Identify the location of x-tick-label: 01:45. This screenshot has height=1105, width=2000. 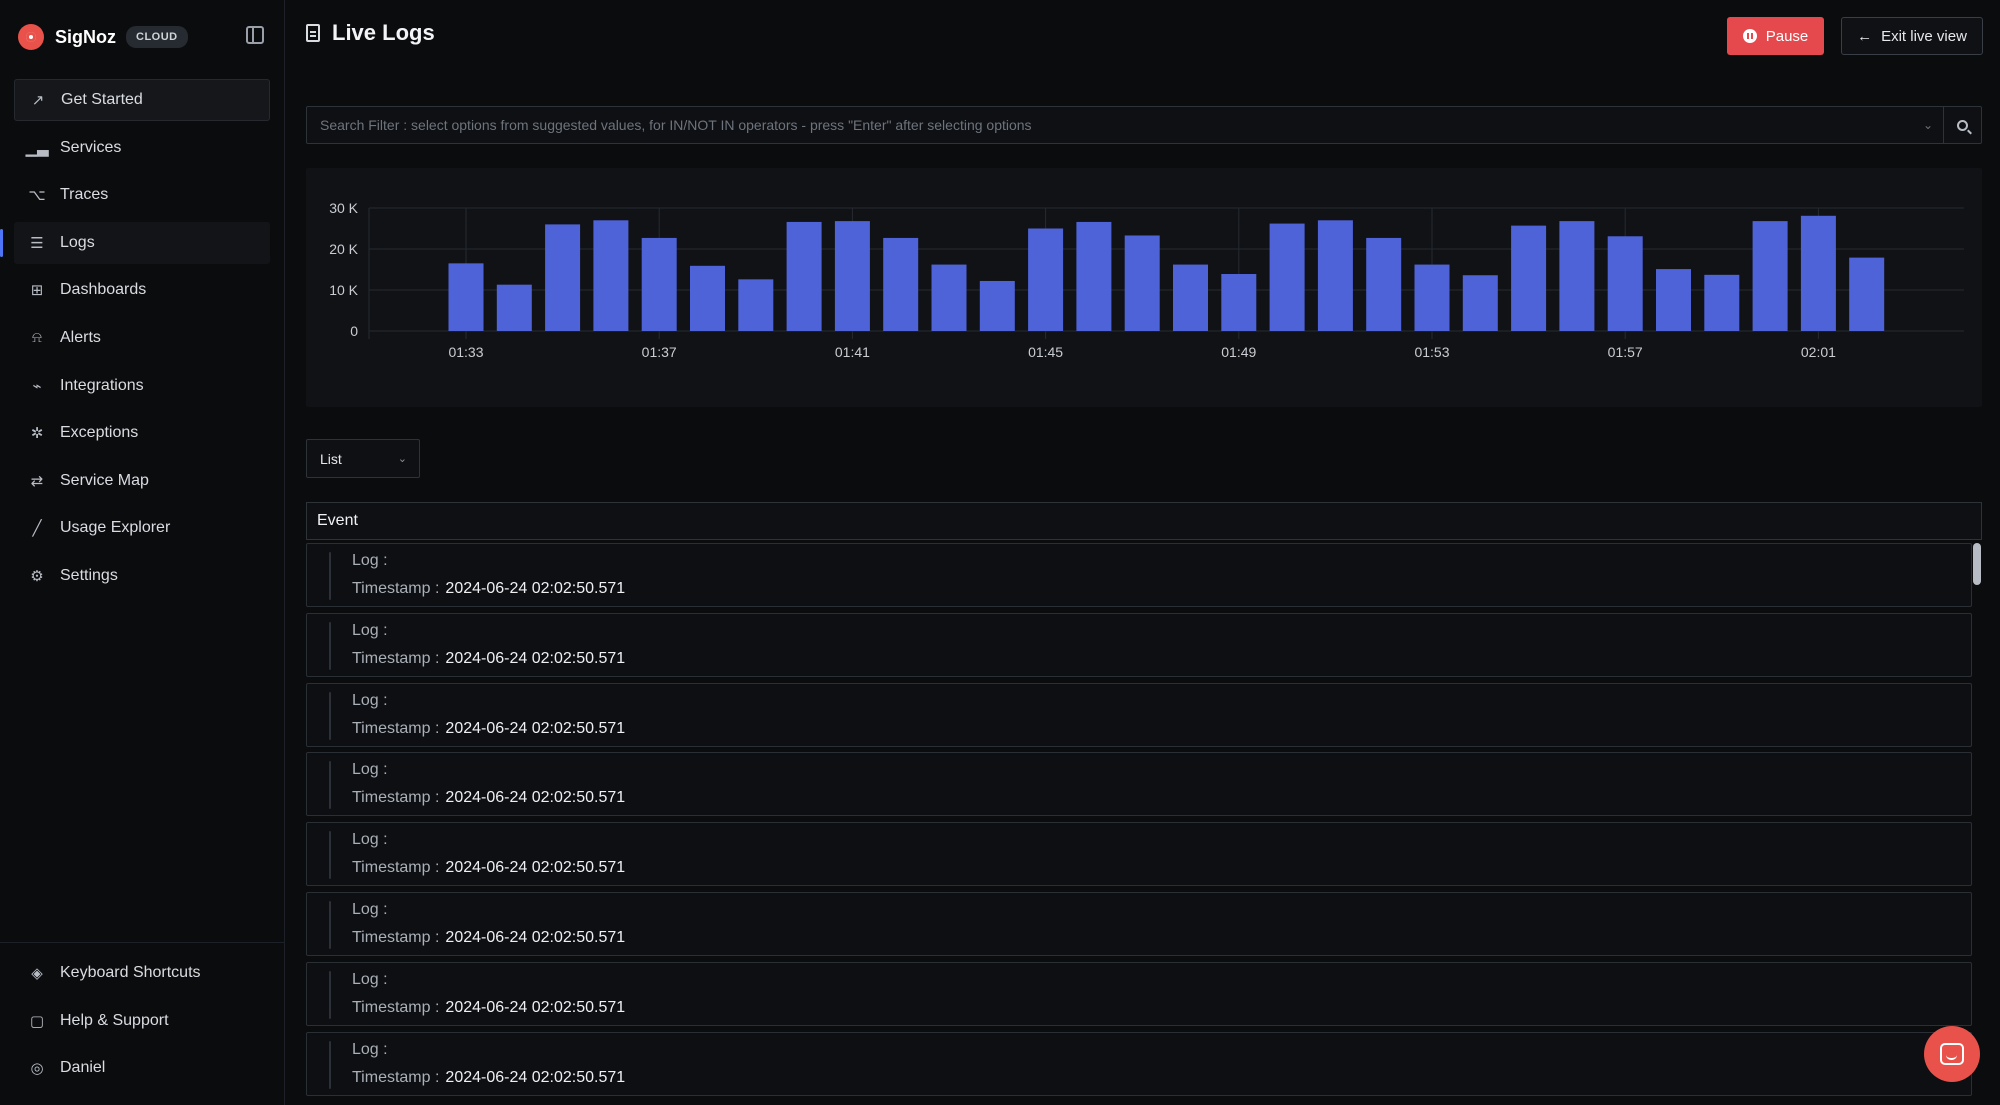
(1045, 352).